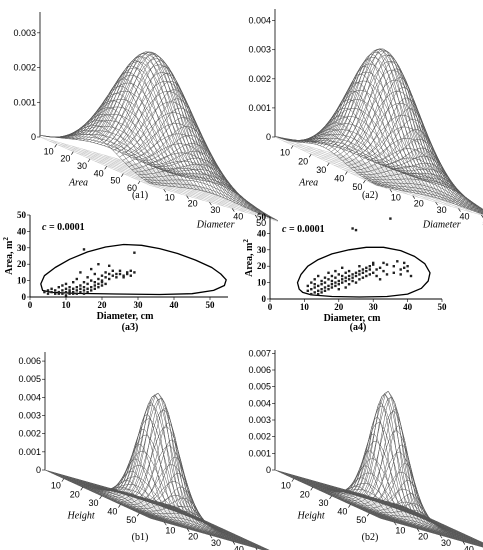 This screenshot has height=550, width=483. I want to click on panel-caption: (a3), so click(130, 327).